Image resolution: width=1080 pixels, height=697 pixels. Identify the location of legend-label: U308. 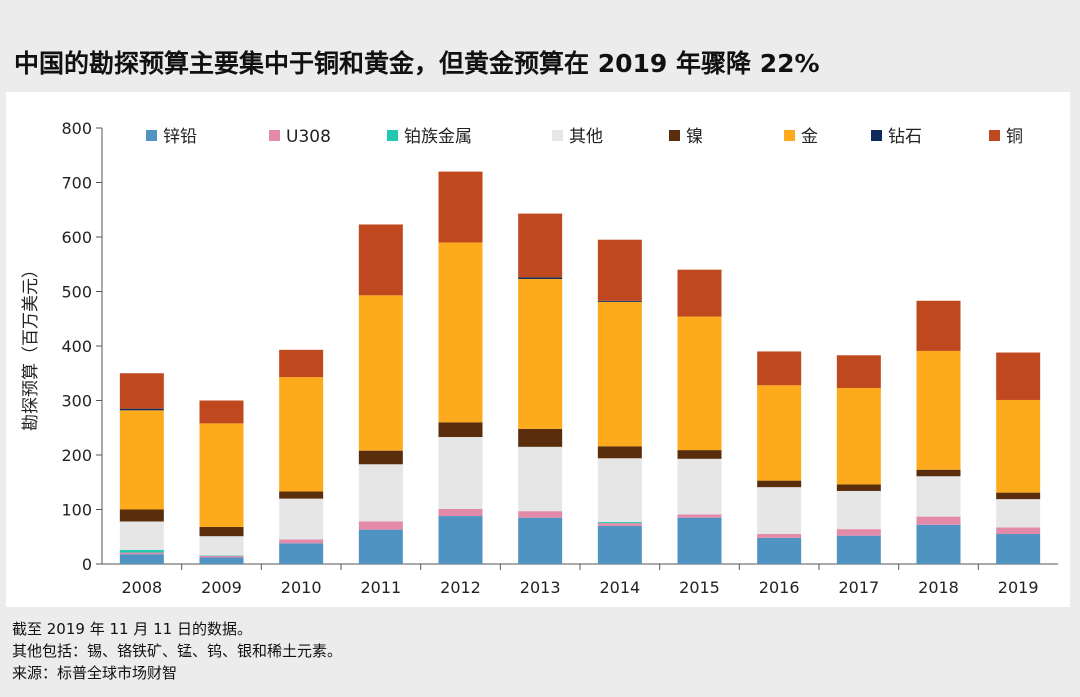
(308, 137).